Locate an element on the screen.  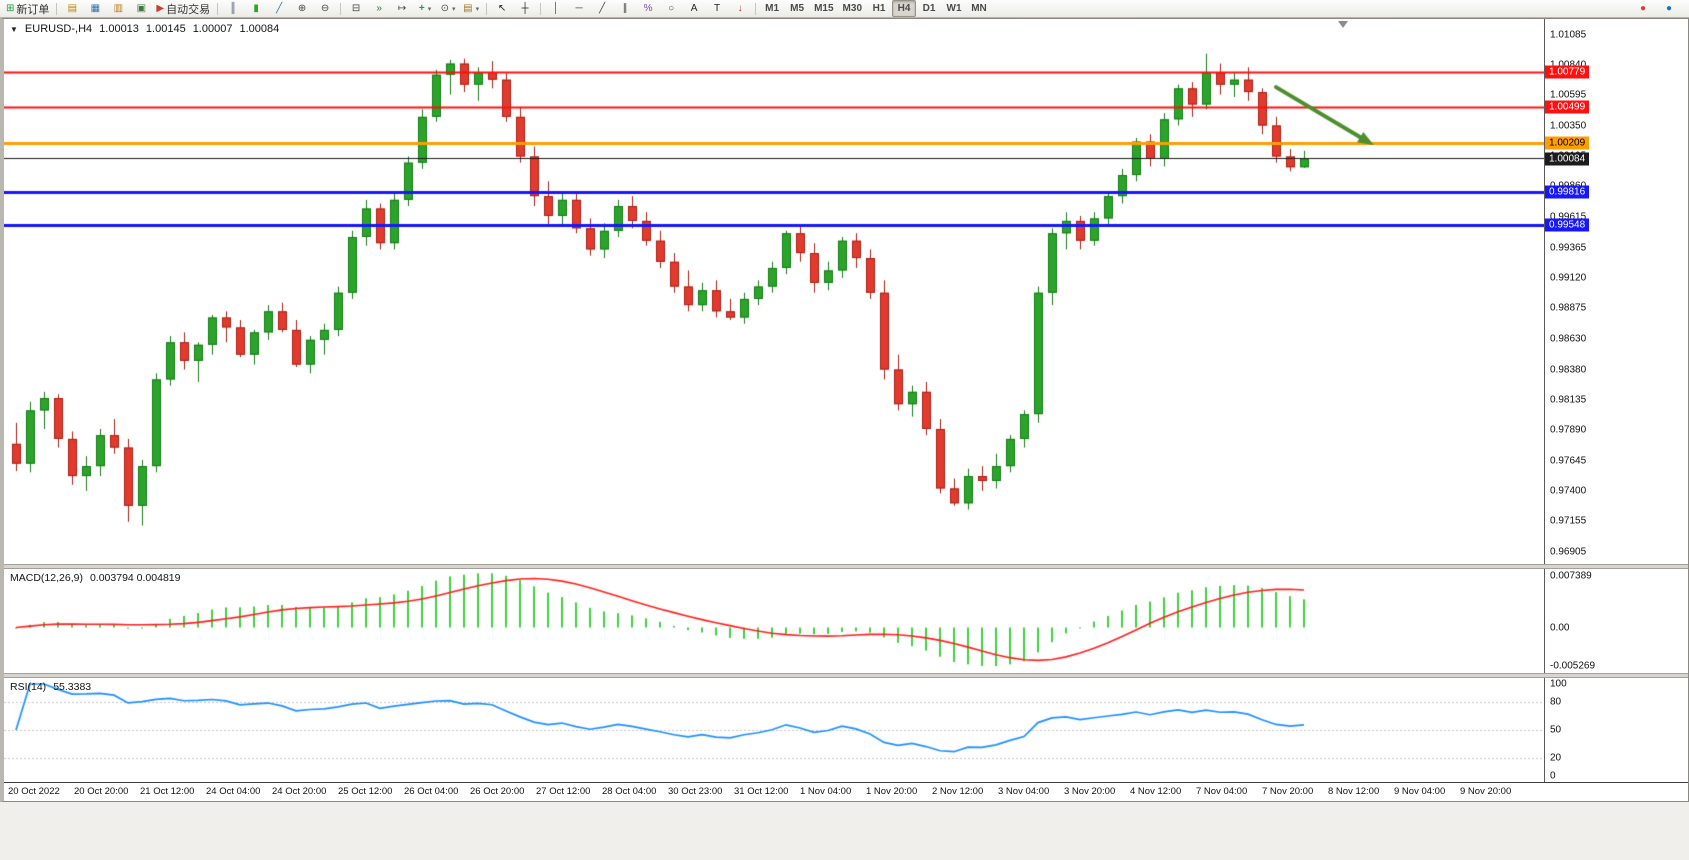
timeframe-m15-button: M15 is located at coordinates (824, 8).